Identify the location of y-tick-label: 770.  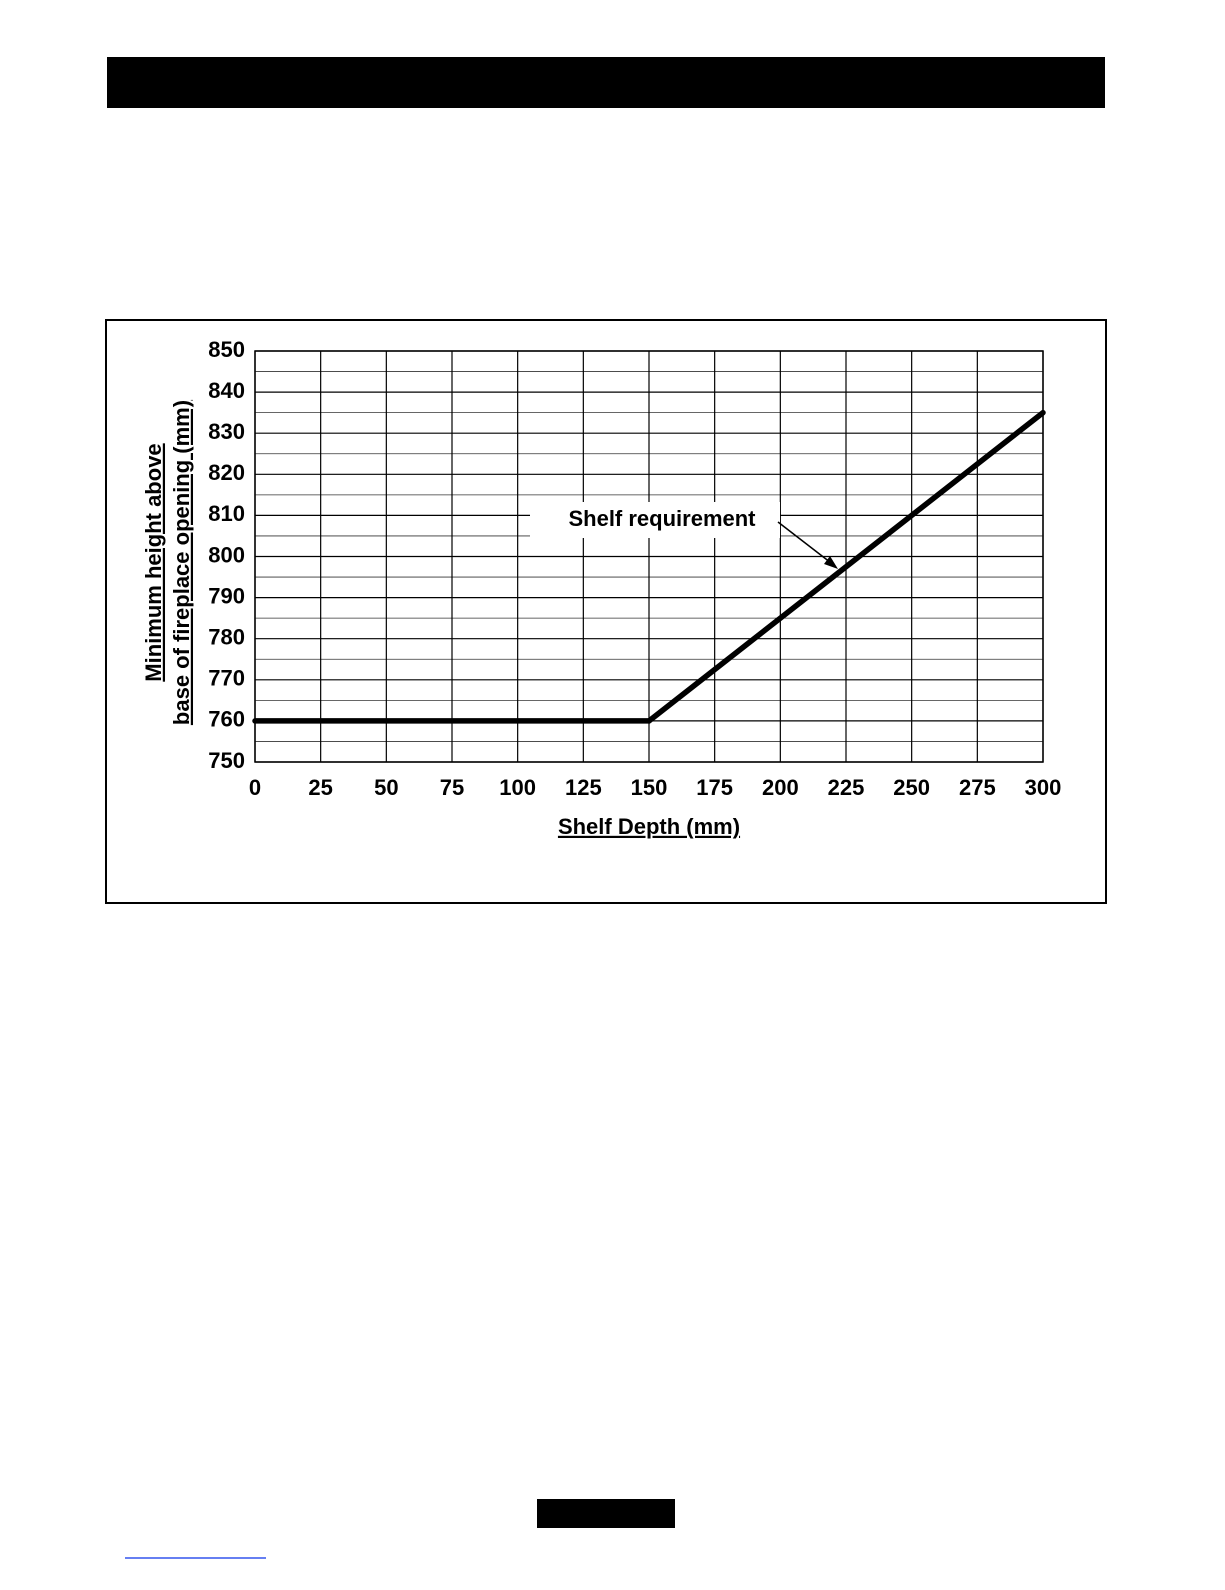
(226, 678).